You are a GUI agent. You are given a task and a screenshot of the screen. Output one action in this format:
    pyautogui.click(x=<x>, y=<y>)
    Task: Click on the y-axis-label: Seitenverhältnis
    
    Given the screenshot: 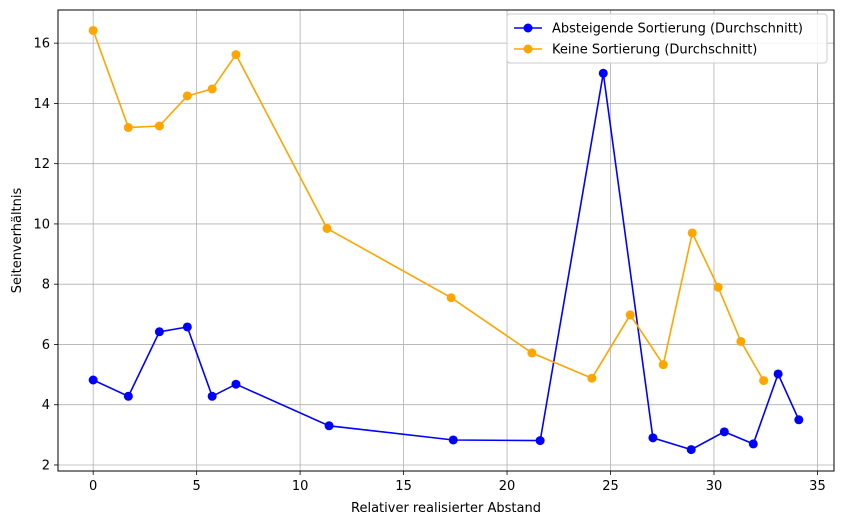 What is the action you would take?
    pyautogui.click(x=17, y=241)
    